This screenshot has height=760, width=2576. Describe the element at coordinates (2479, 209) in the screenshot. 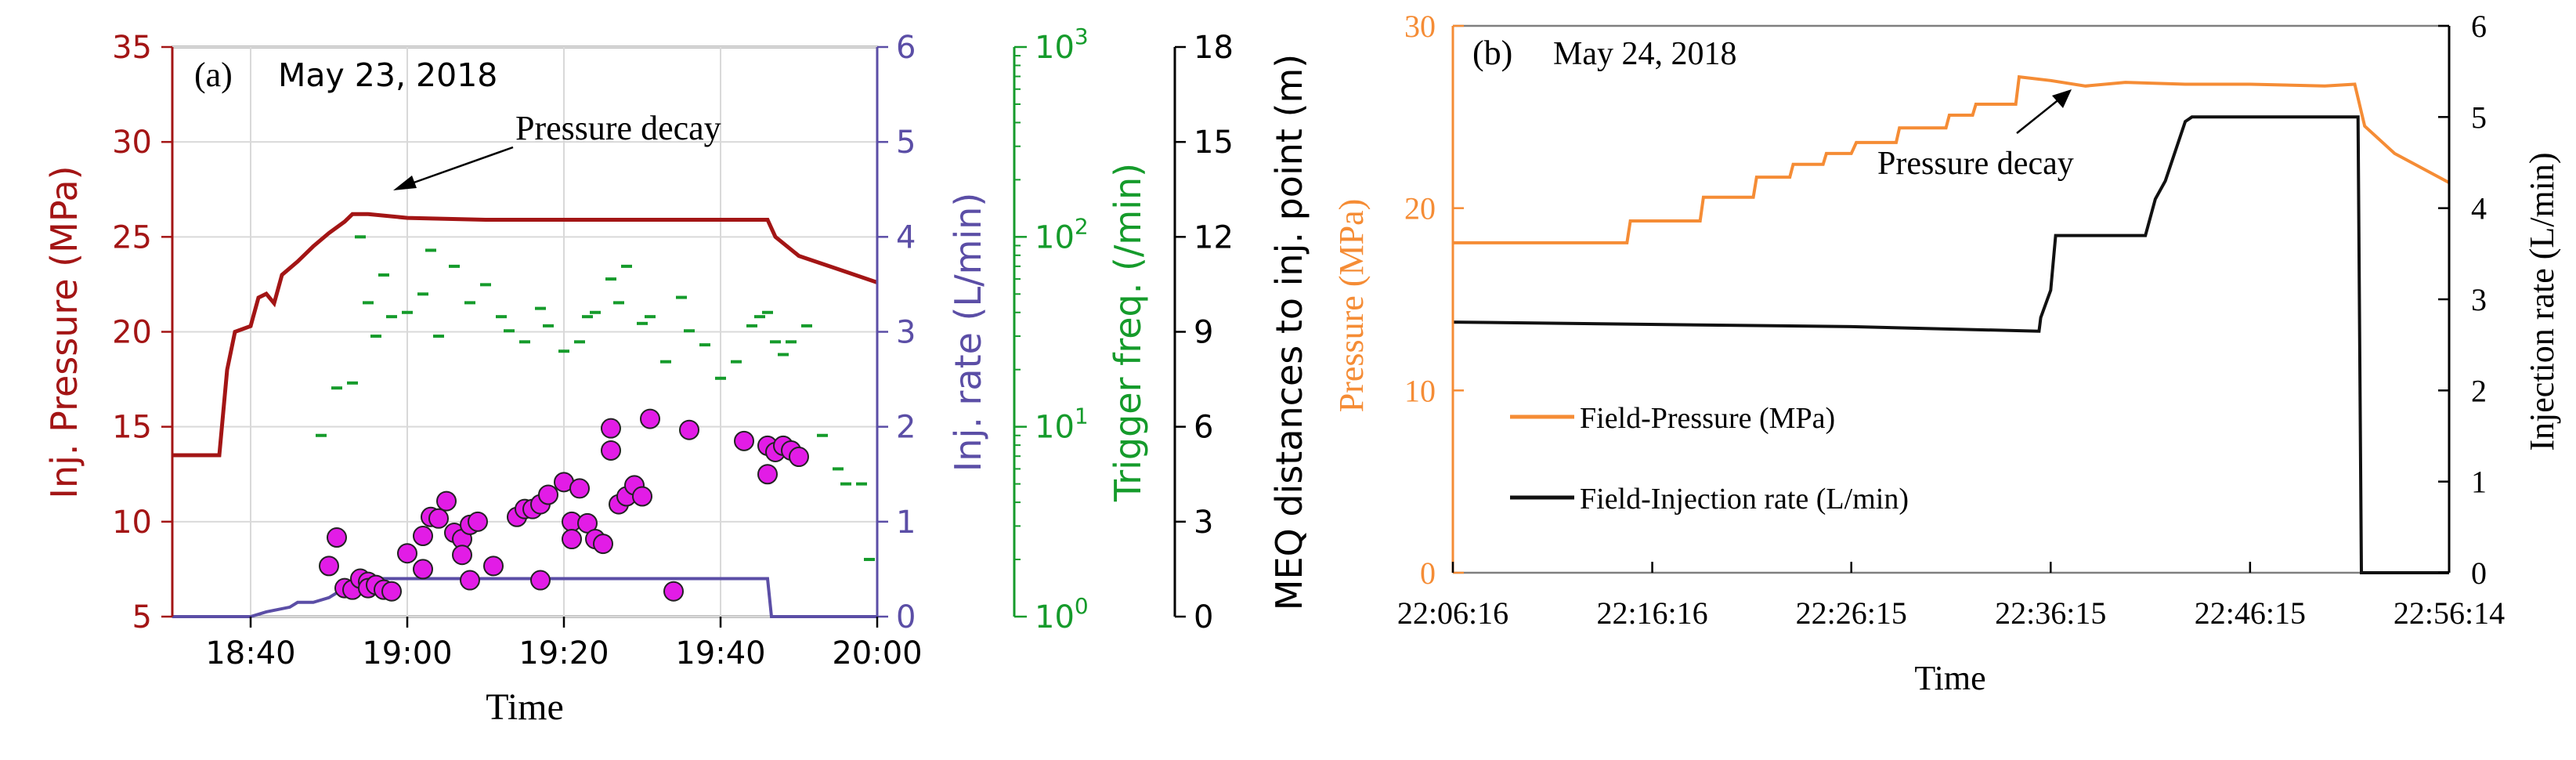

I see `injection-tick-label: 4` at that location.